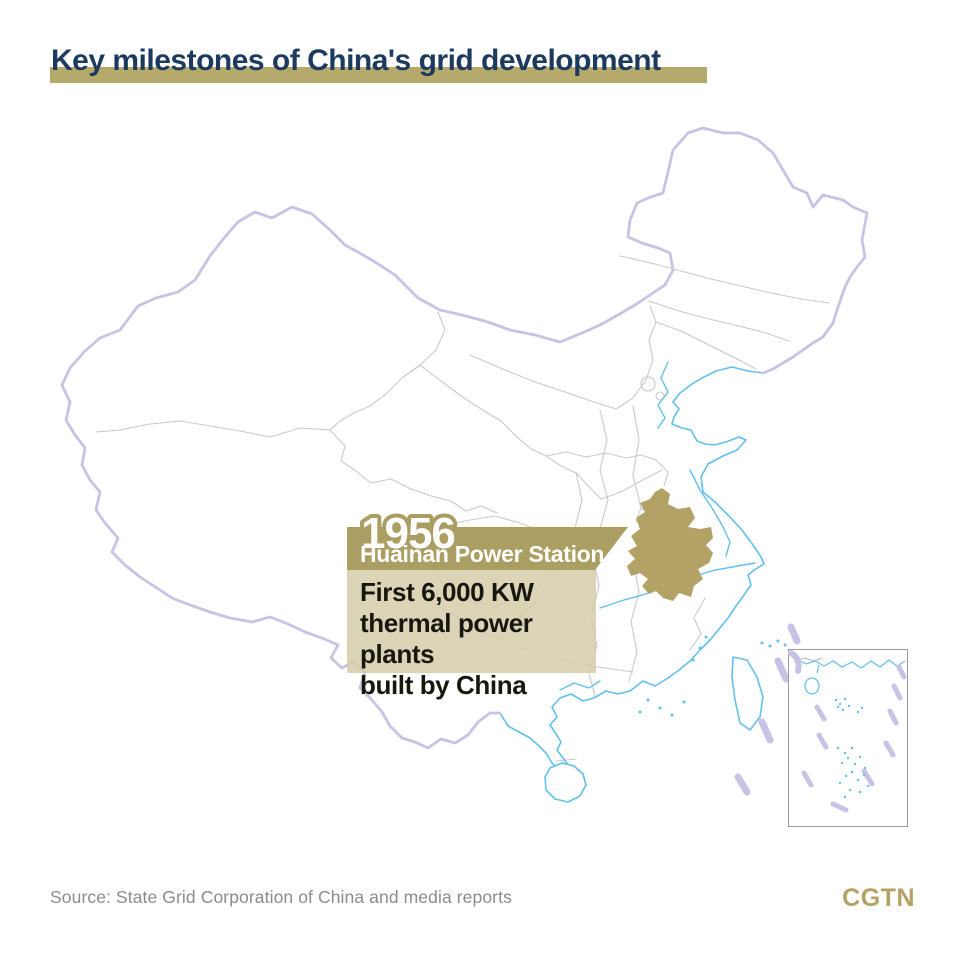 The height and width of the screenshot is (960, 960). I want to click on hainan-island, so click(565, 782).